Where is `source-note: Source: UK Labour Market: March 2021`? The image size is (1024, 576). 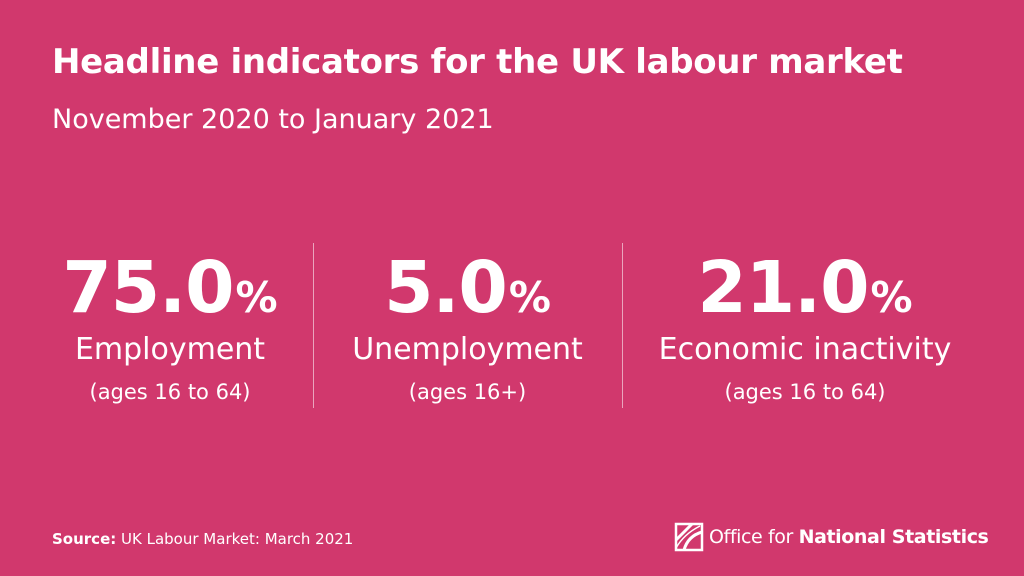 source-note: Source: UK Labour Market: March 2021 is located at coordinates (202, 539).